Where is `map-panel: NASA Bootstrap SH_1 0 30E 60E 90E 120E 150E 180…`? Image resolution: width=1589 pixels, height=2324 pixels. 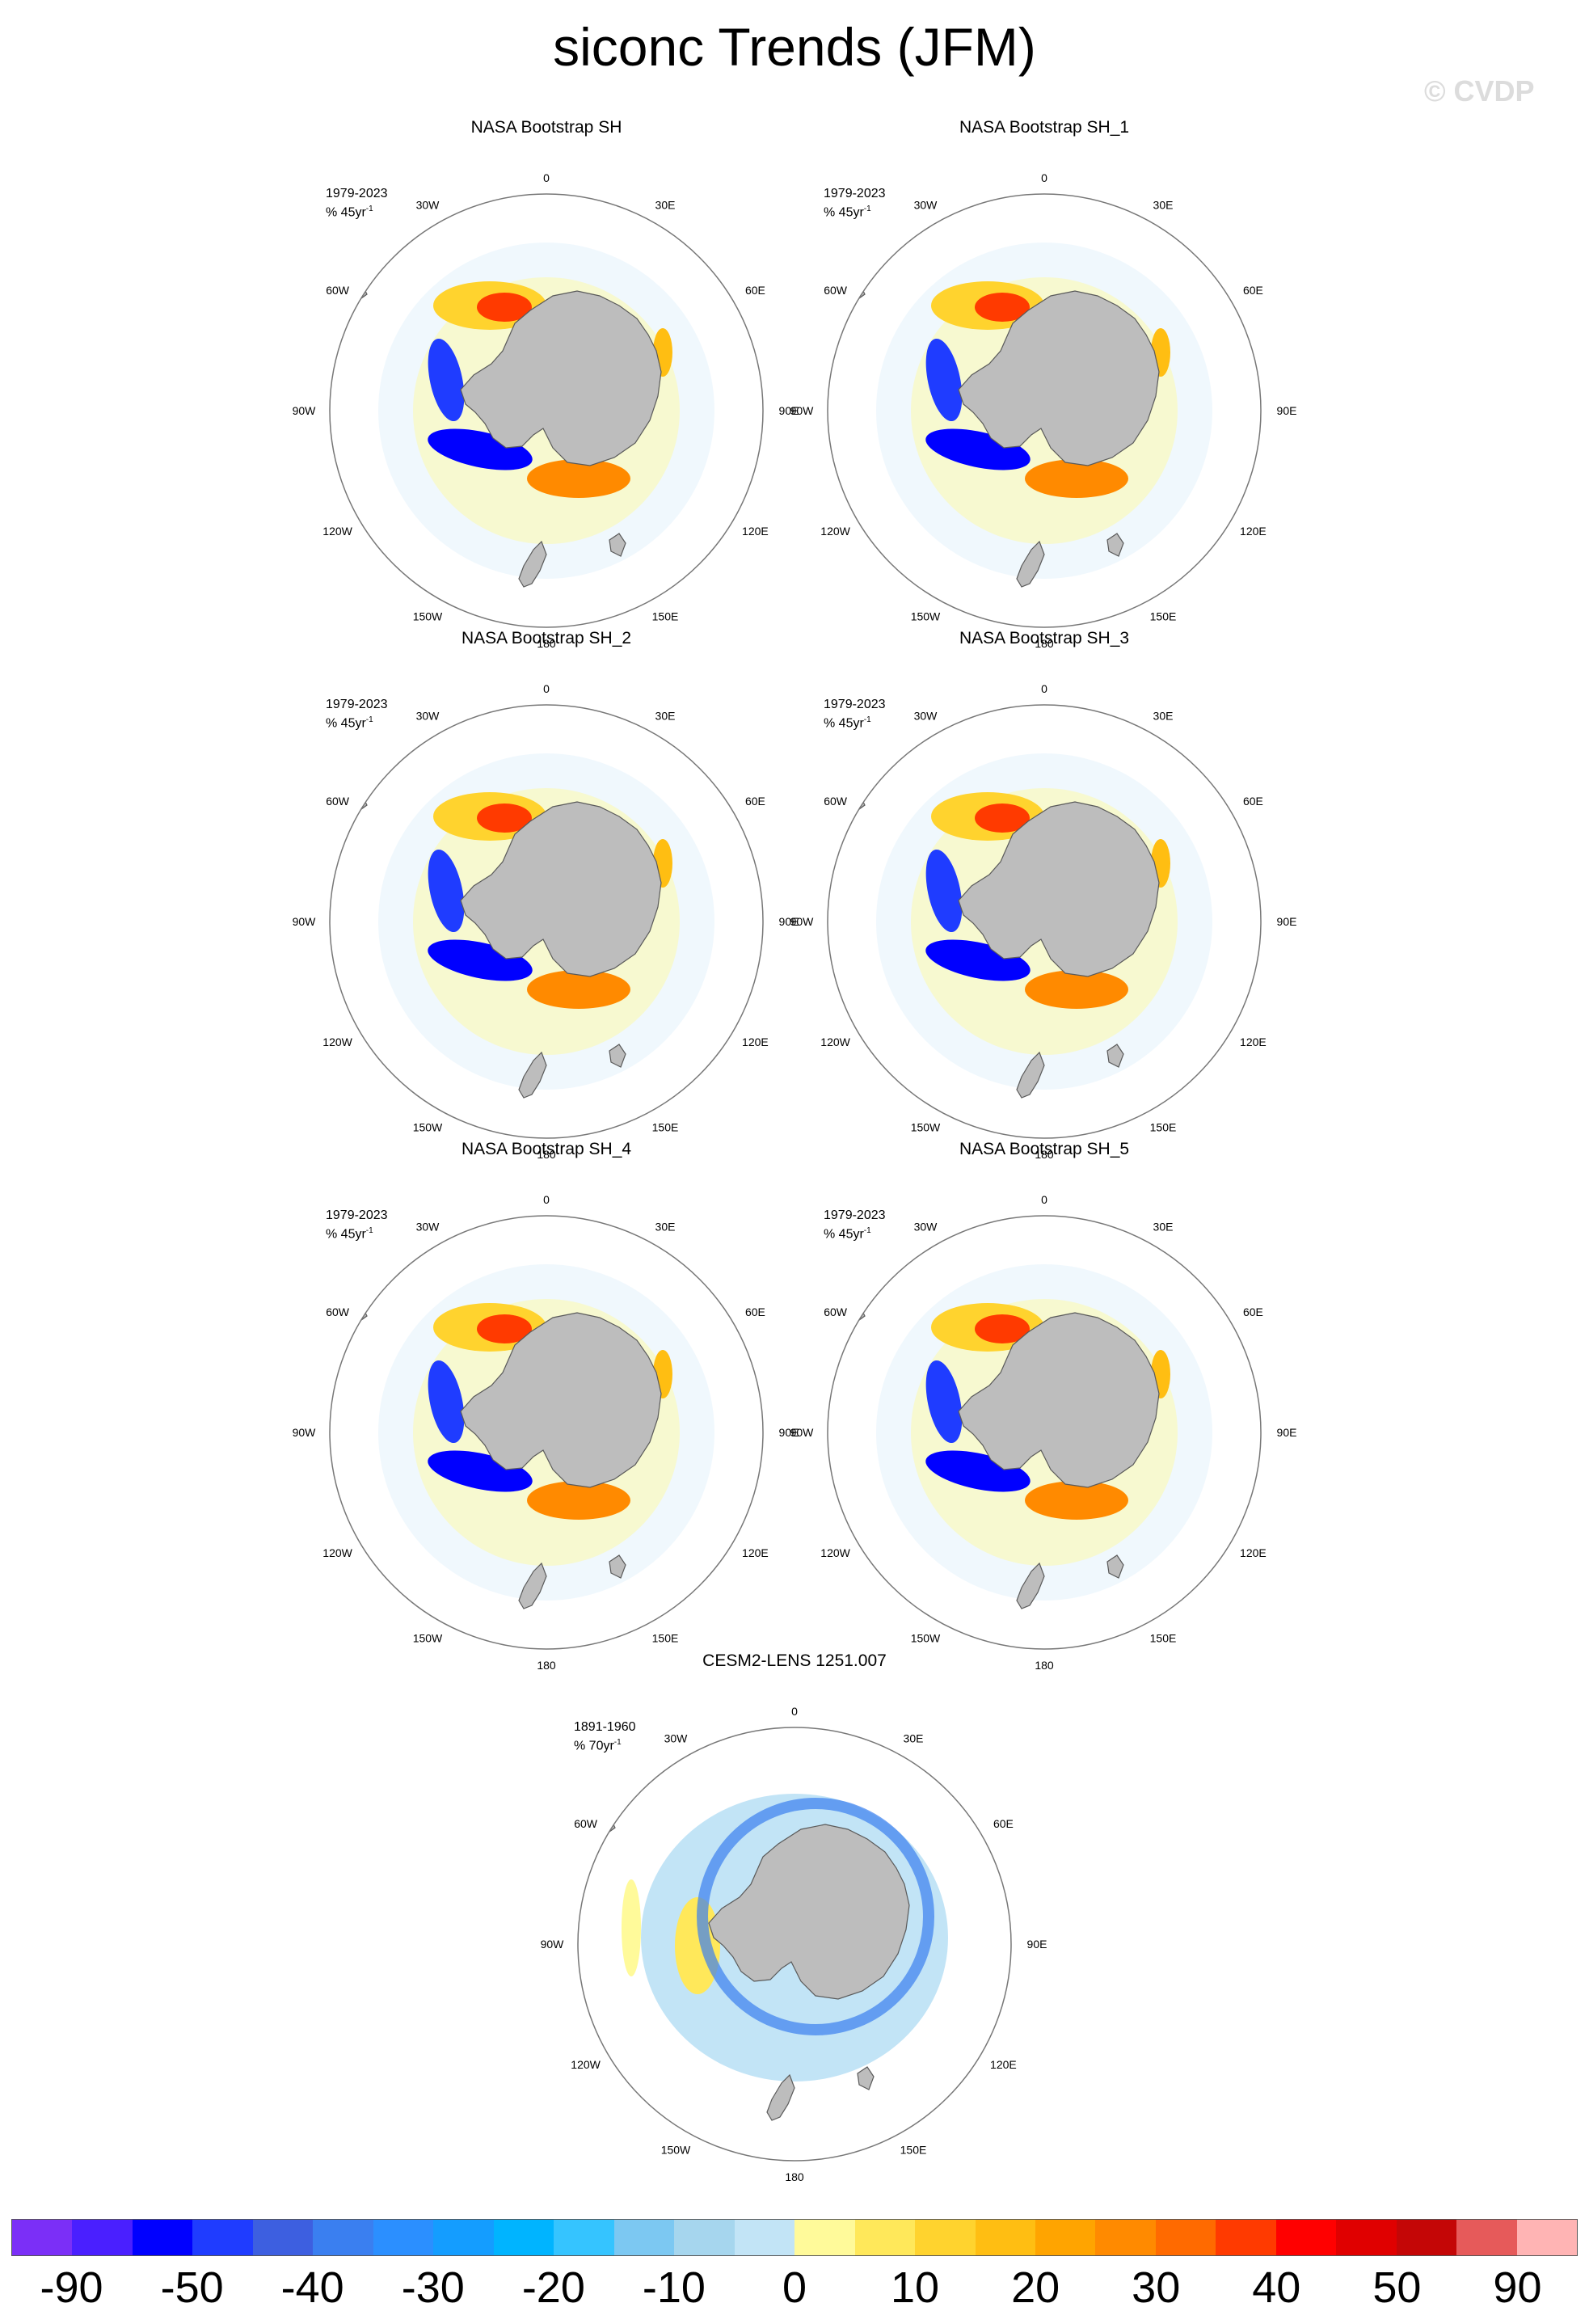 map-panel: NASA Bootstrap SH_1 0 30E 60E 90E 120E 150E 180… is located at coordinates (1044, 393).